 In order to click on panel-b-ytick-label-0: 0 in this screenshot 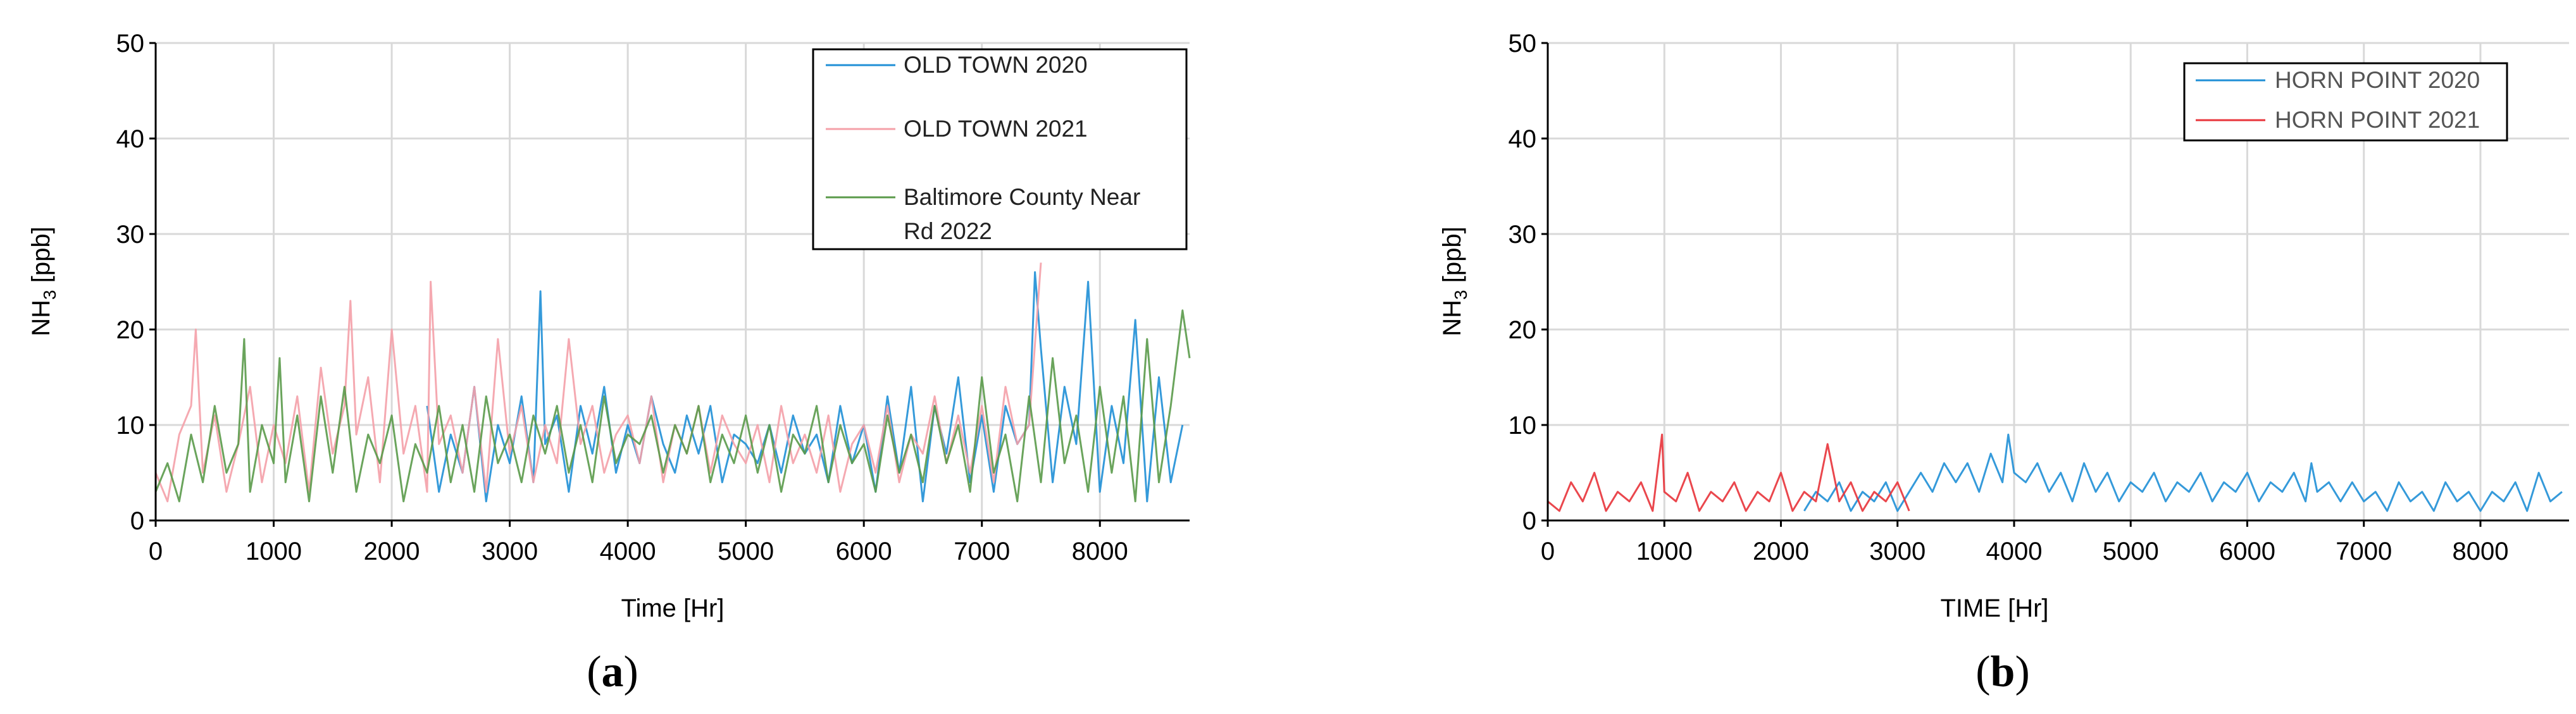, I will do `click(1529, 521)`.